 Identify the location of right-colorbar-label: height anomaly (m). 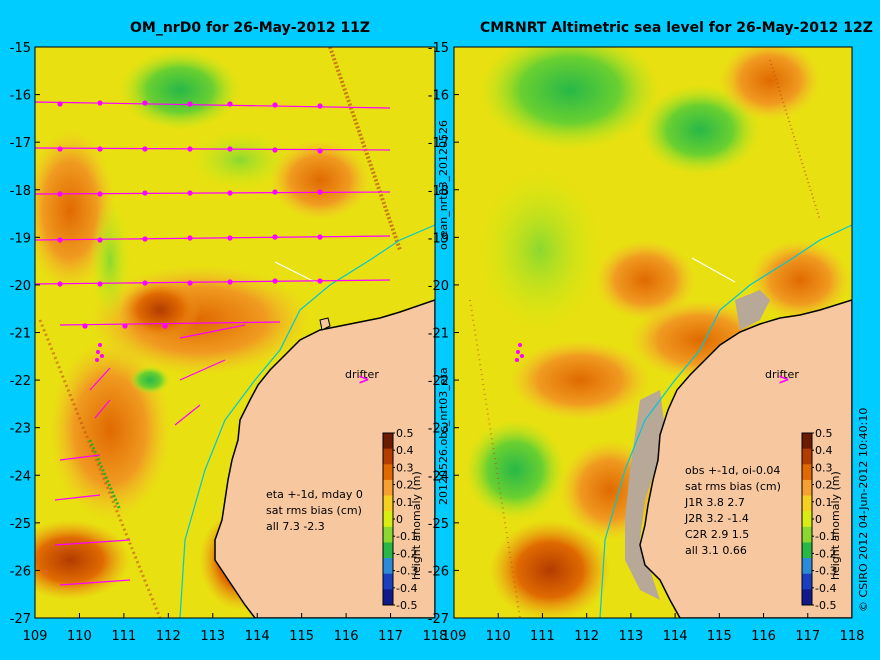
(835, 525).